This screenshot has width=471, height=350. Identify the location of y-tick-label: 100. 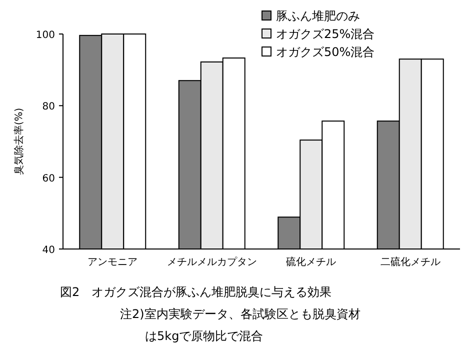
(45, 35).